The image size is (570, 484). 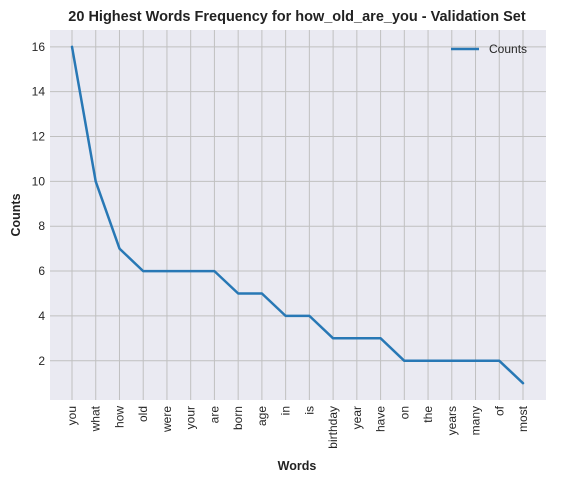 I want to click on x-tick-label: on, so click(x=404, y=412).